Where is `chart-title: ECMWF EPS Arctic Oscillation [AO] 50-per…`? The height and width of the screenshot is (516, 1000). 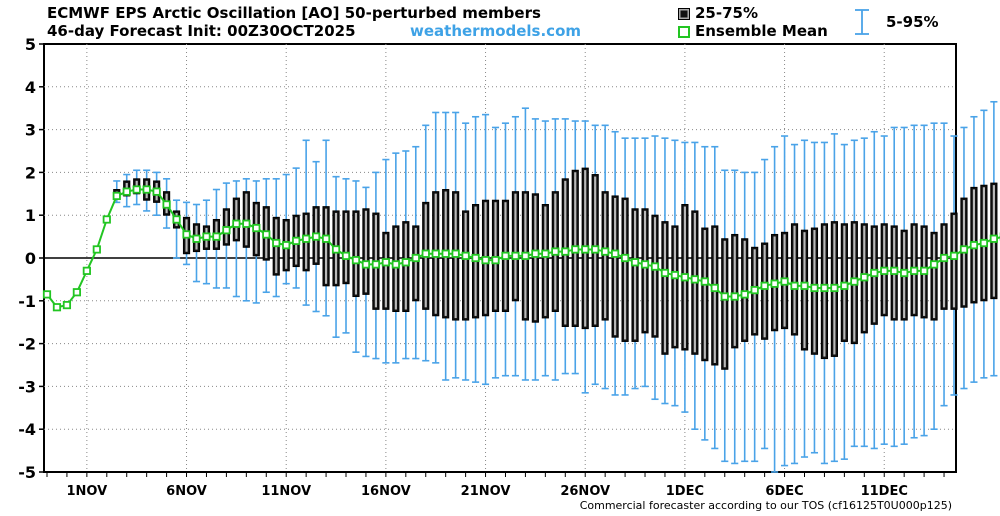 chart-title: ECMWF EPS Arctic Oscillation [AO] 50-per… is located at coordinates (294, 13).